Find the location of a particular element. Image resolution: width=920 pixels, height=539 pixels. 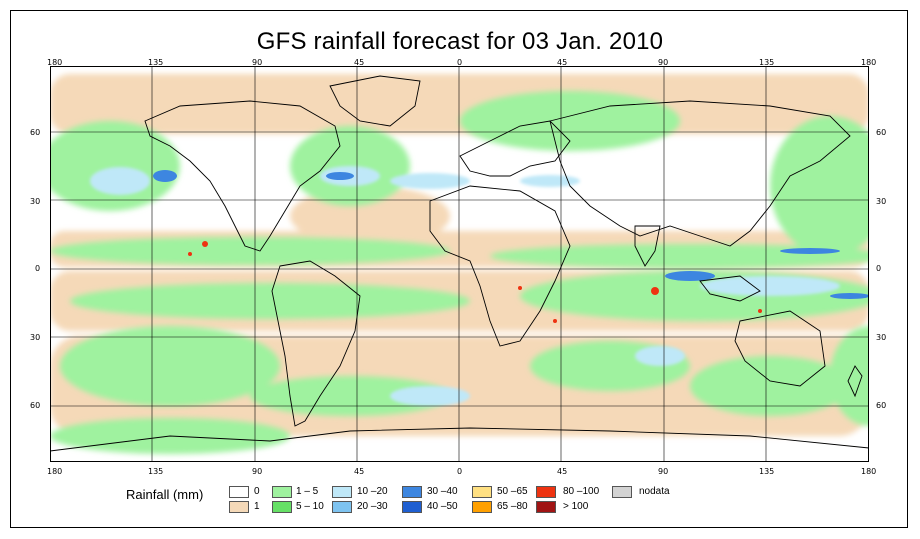

legend-label: 1 is located at coordinates (257, 506).